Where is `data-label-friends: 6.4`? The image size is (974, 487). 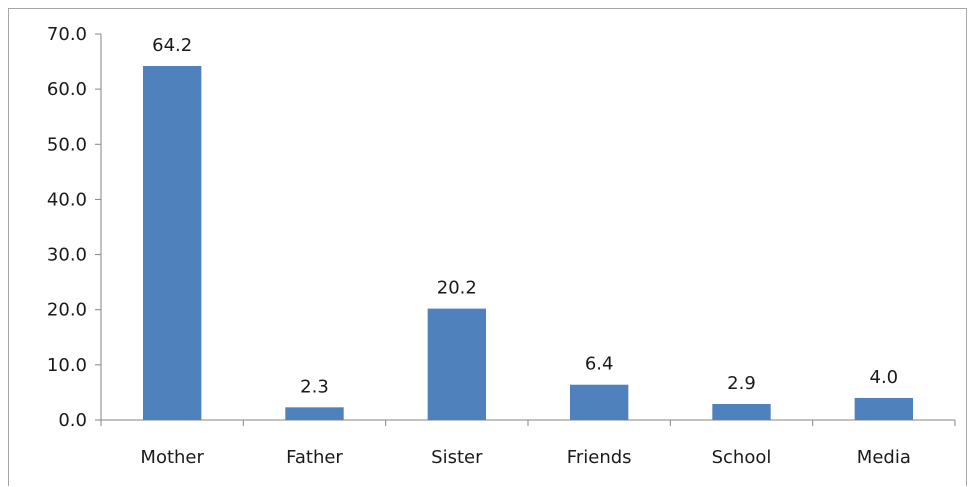
data-label-friends: 6.4 is located at coordinates (599, 364).